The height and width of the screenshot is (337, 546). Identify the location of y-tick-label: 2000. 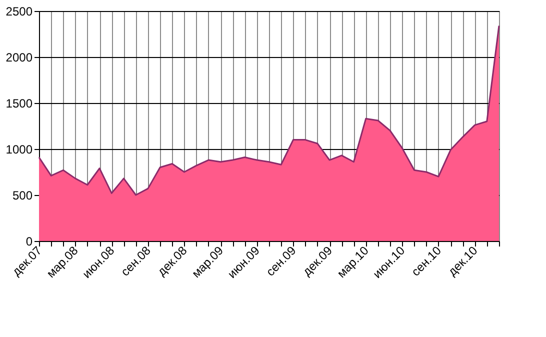
(19, 57).